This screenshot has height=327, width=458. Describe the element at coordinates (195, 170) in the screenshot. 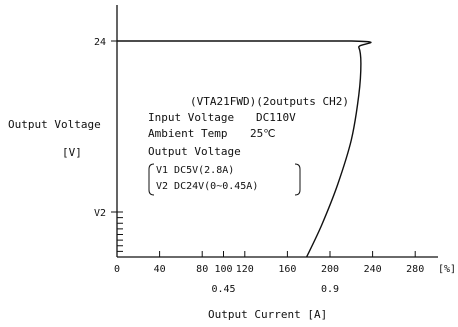

I see `v1-spec: V1 DC5V(2.8A)` at that location.